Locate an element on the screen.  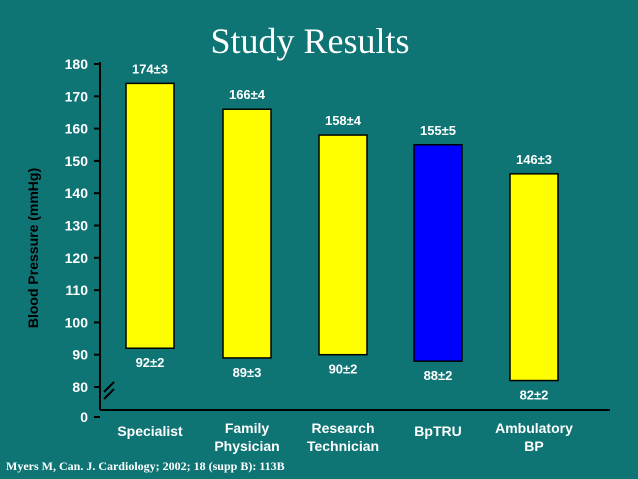
diastolic-label: 82±2 is located at coordinates (534, 395).